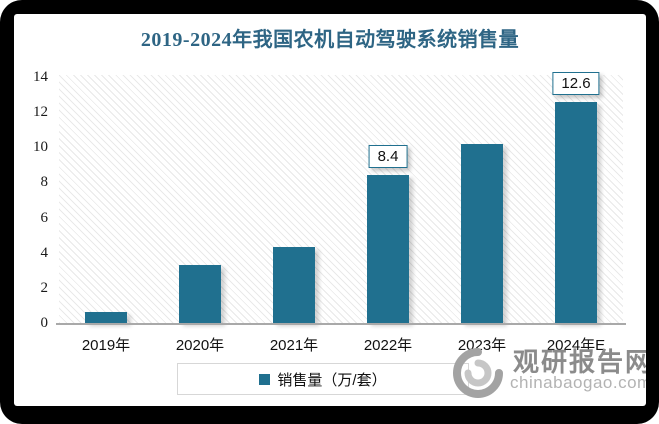  I want to click on x-axis-label: 2021年, so click(294, 345).